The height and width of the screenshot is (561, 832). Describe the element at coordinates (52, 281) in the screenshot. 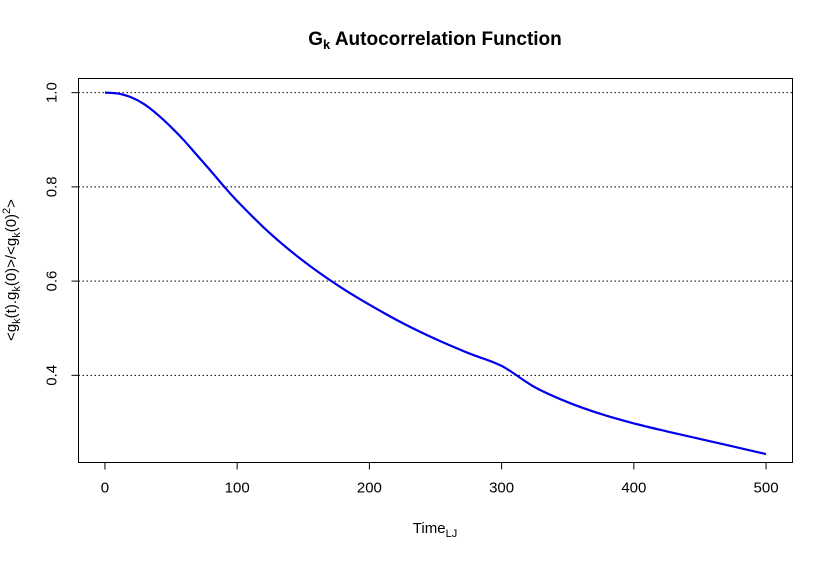

I see `y-tick-label: 0.6` at that location.